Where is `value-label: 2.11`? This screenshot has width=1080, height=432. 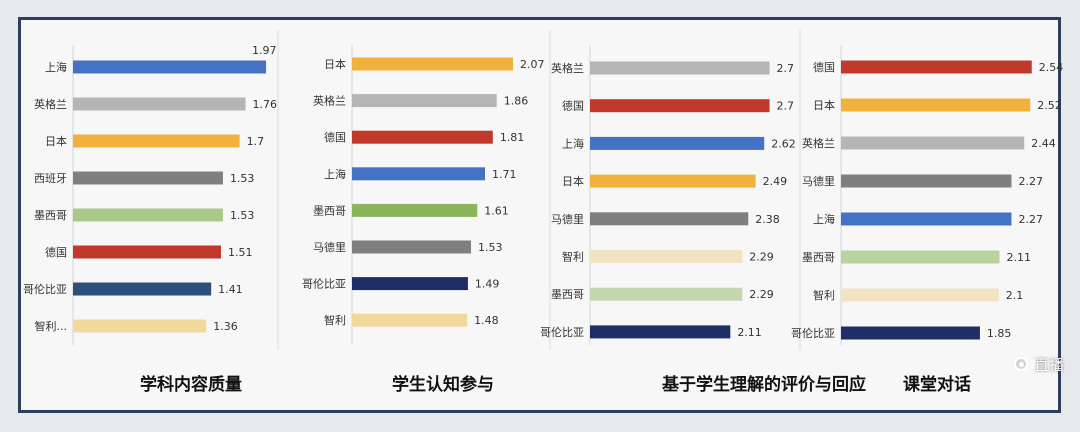 value-label: 2.11 is located at coordinates (749, 332).